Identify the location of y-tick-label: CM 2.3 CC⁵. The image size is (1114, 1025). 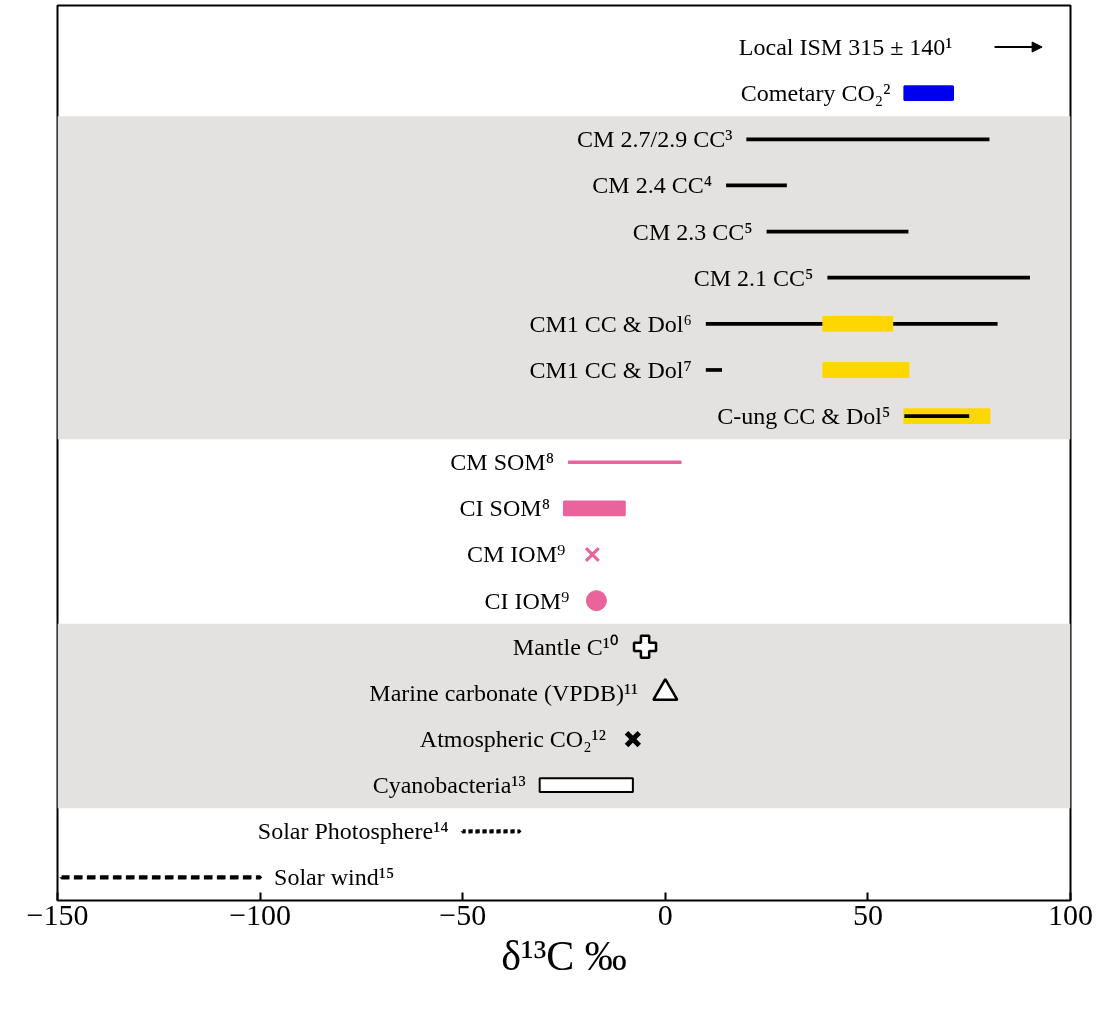
(692, 231).